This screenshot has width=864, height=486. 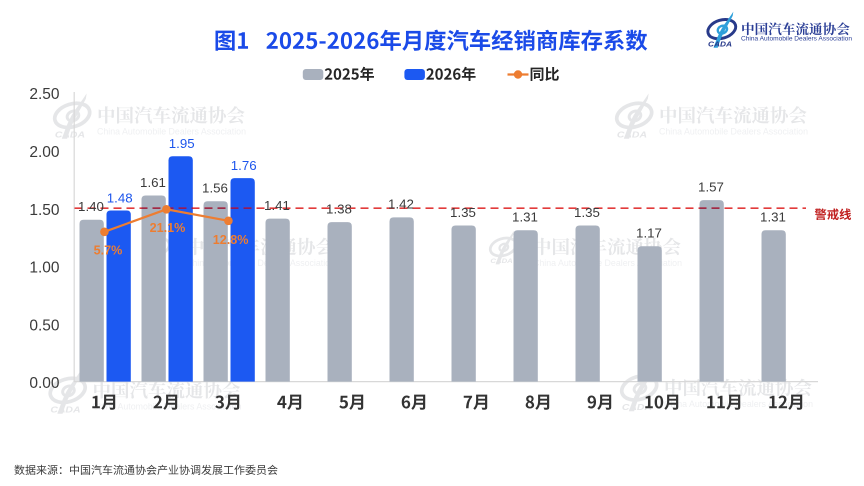 What do you see at coordinates (108, 250) in the screenshot?
I see `svg-text: 5.7%` at bounding box center [108, 250].